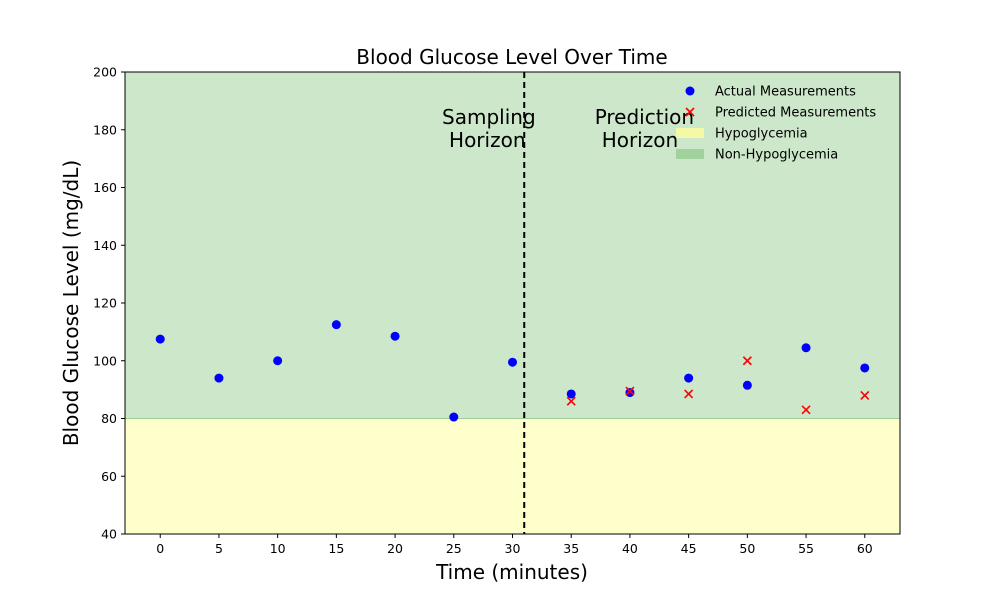  What do you see at coordinates (513, 548) in the screenshot?
I see `x-tick-label: 30` at bounding box center [513, 548].